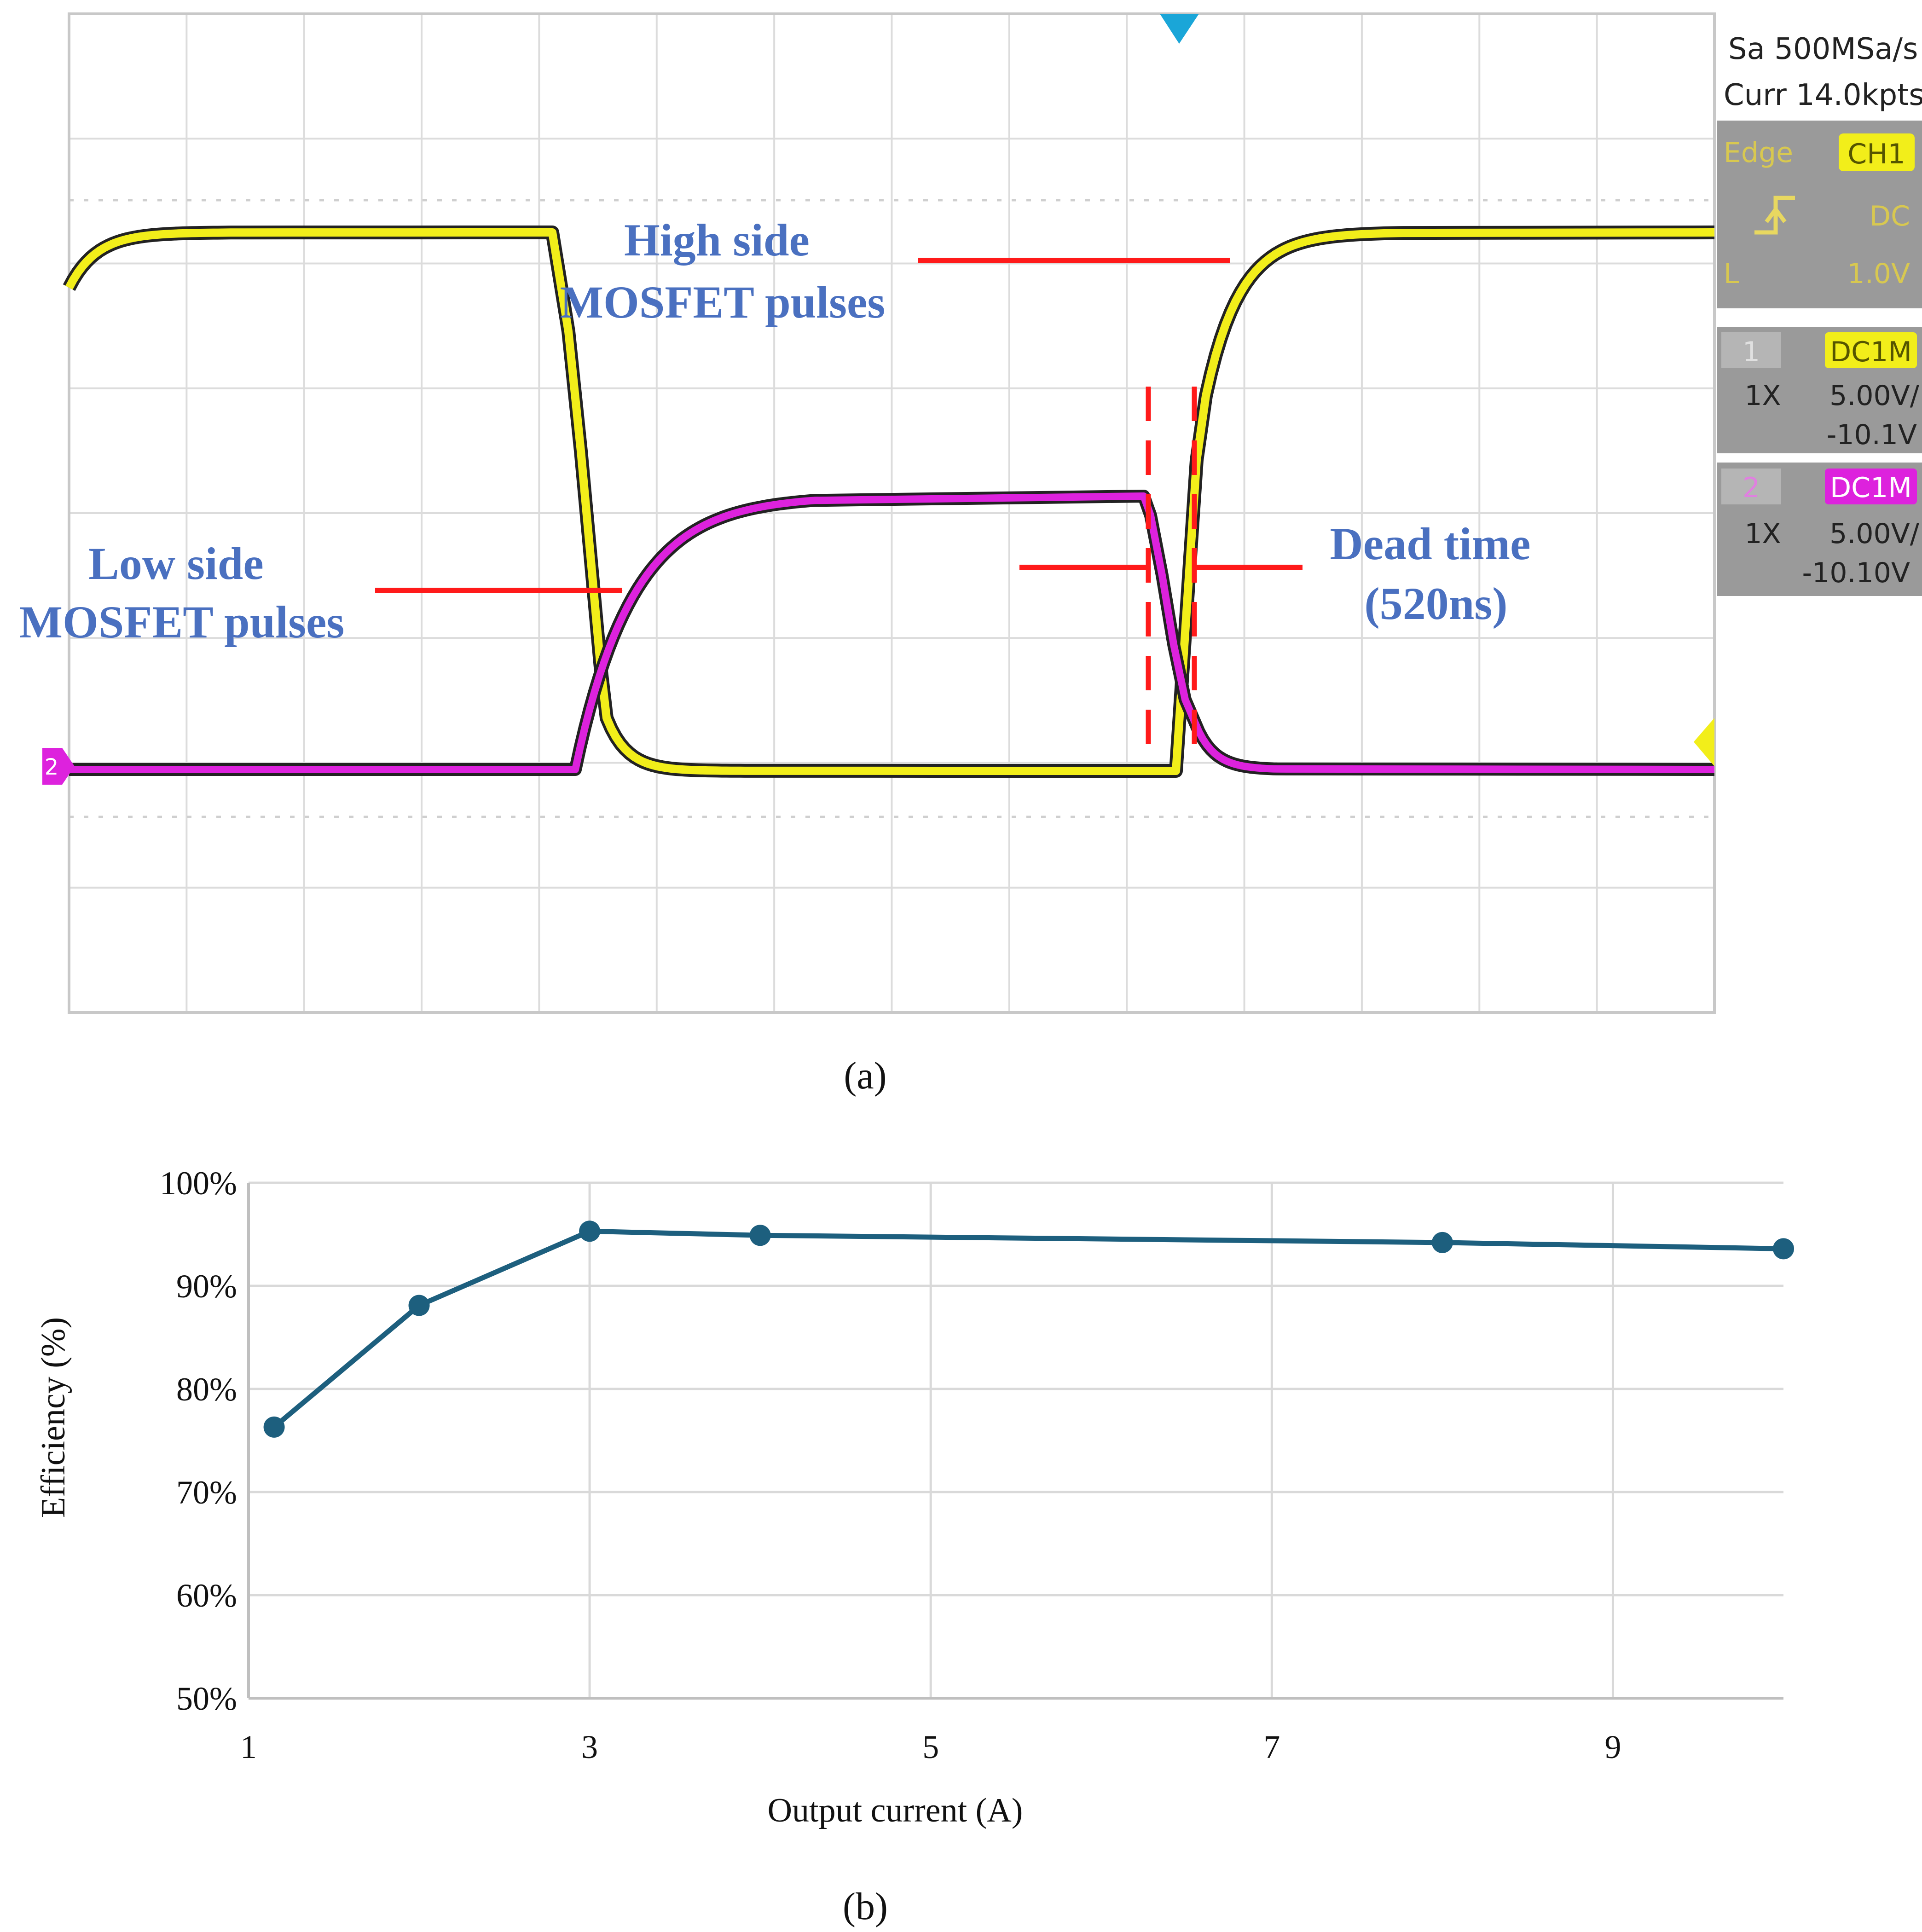 Image resolution: width=1922 pixels, height=1932 pixels. What do you see at coordinates (1874, 534) in the screenshot?
I see `ch2-scale-text: 5.00V/` at bounding box center [1874, 534].